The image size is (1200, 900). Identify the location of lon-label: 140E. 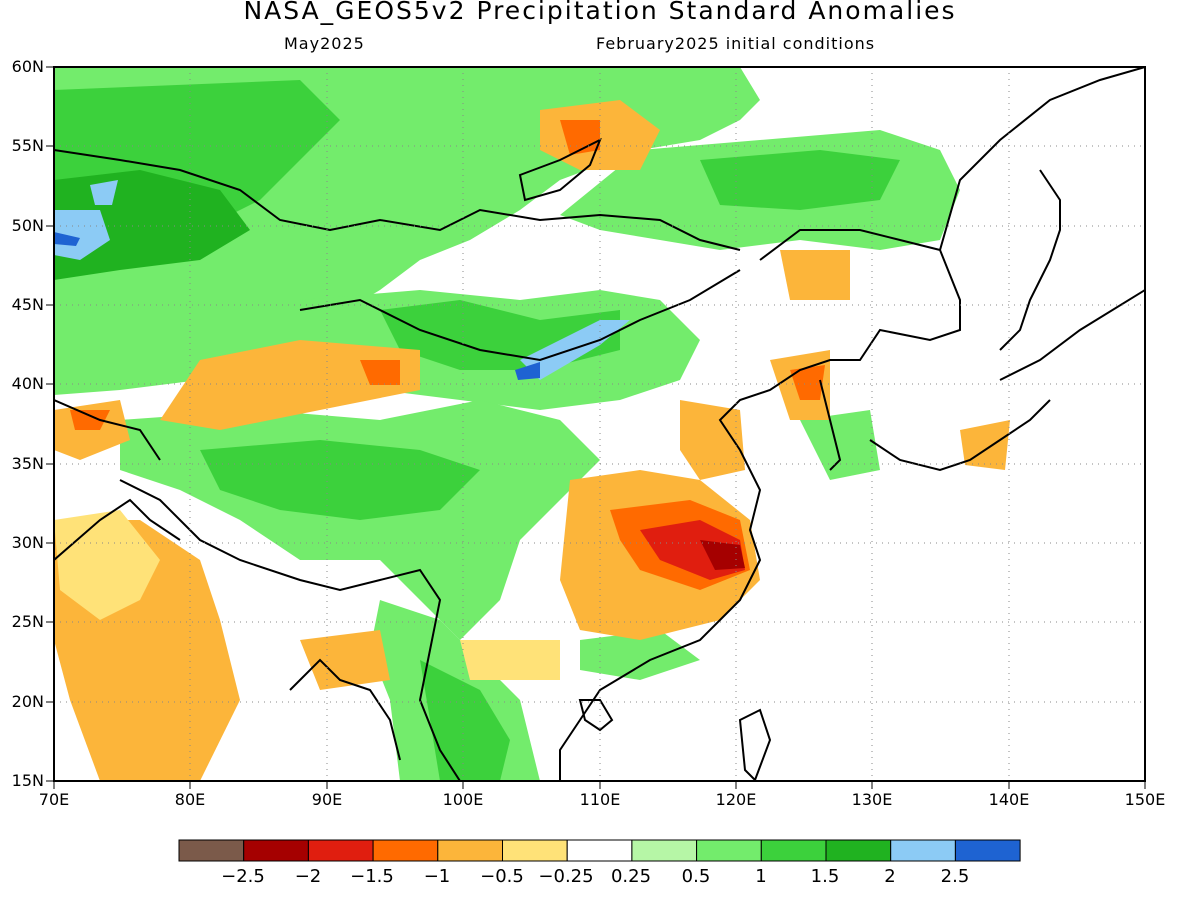
(1009, 799).